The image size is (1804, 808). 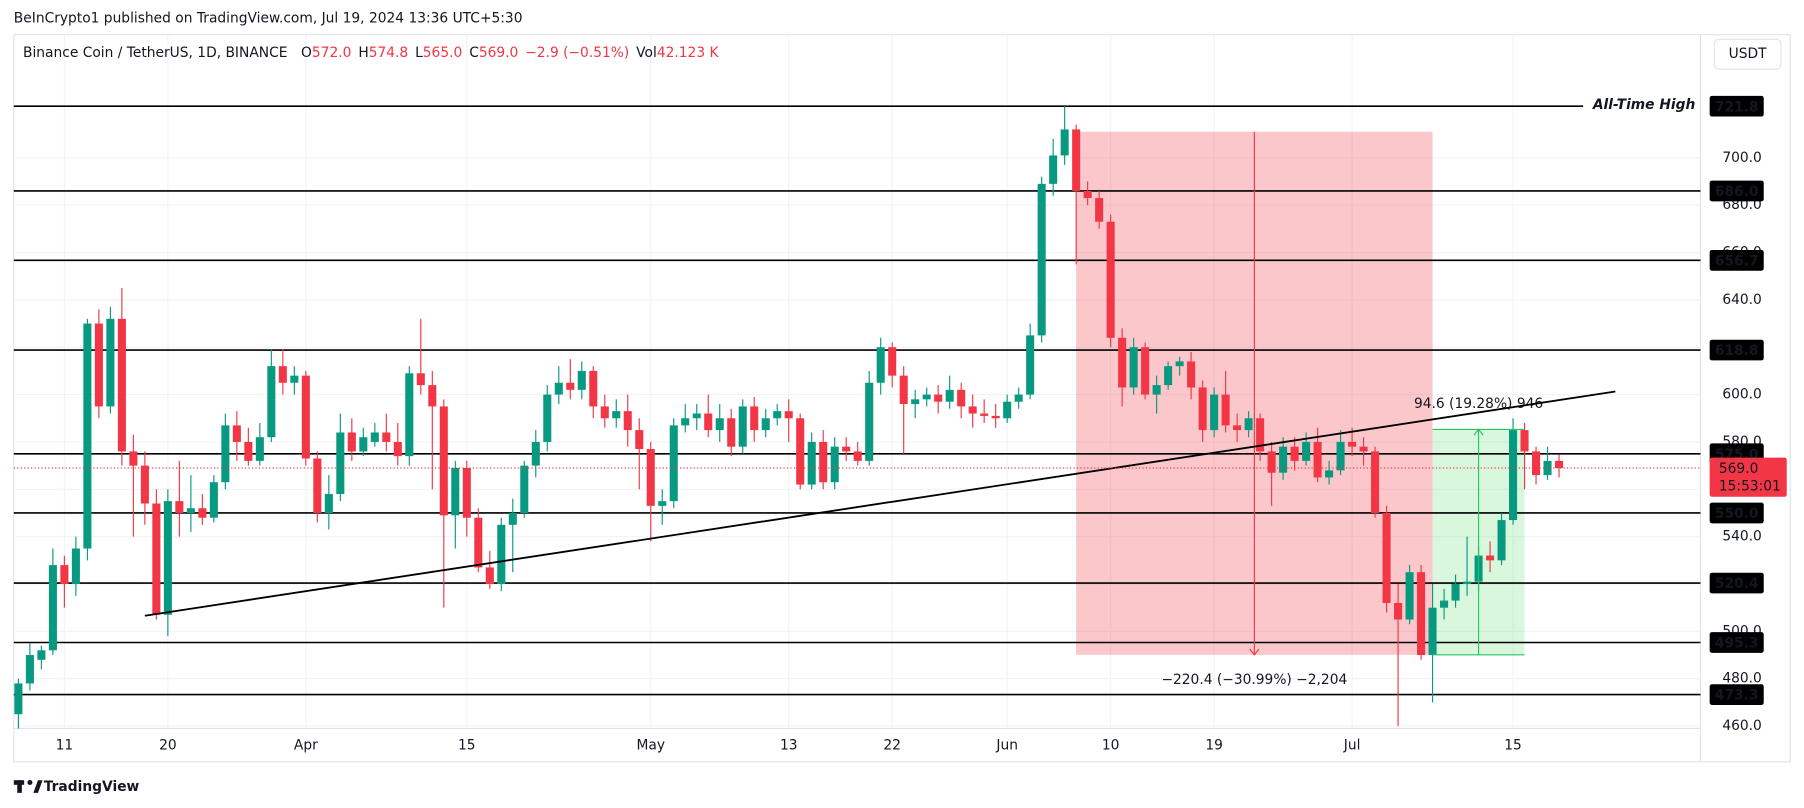 What do you see at coordinates (1742, 300) in the screenshot?
I see `y-tick-label: 640.0` at bounding box center [1742, 300].